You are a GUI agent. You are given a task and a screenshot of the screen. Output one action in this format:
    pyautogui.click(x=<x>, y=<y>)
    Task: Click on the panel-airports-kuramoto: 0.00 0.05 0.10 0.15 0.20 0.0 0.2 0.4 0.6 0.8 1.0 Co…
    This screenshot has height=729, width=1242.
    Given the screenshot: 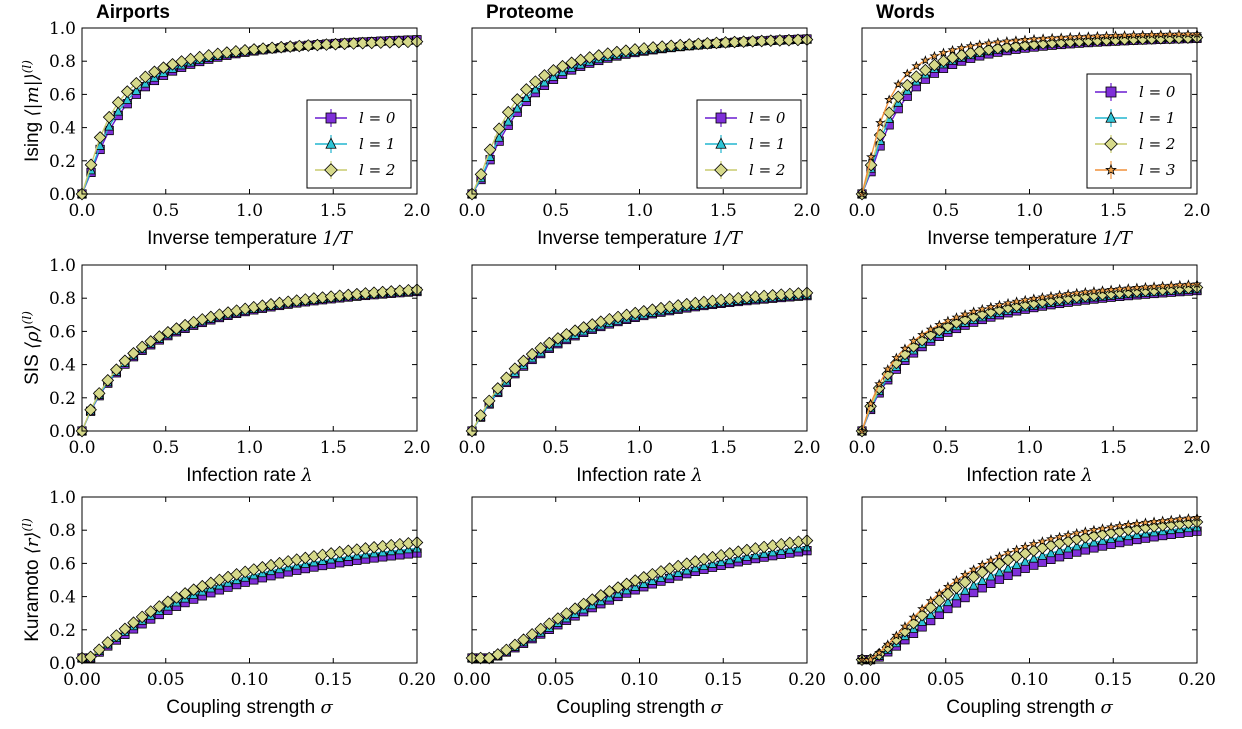 What is the action you would take?
    pyautogui.click(x=228, y=603)
    